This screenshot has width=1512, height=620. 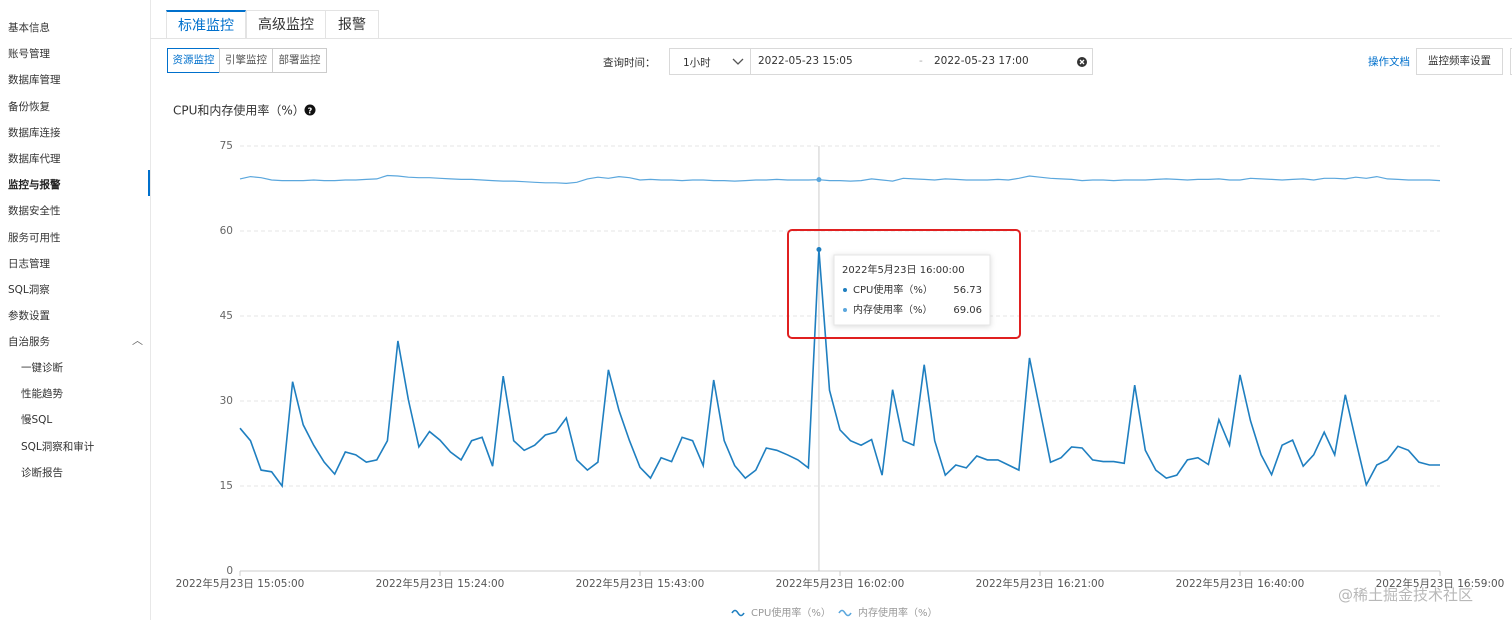 What do you see at coordinates (37, 420) in the screenshot?
I see `sidebar-subitem: 慢SQL` at bounding box center [37, 420].